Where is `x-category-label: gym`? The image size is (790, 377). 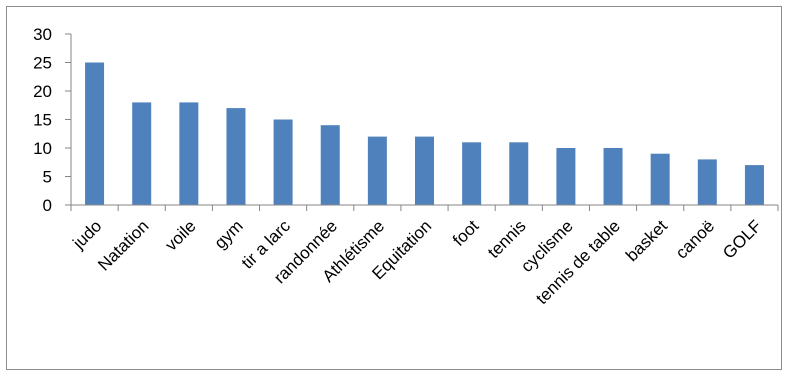 x-category-label: gym is located at coordinates (229, 234).